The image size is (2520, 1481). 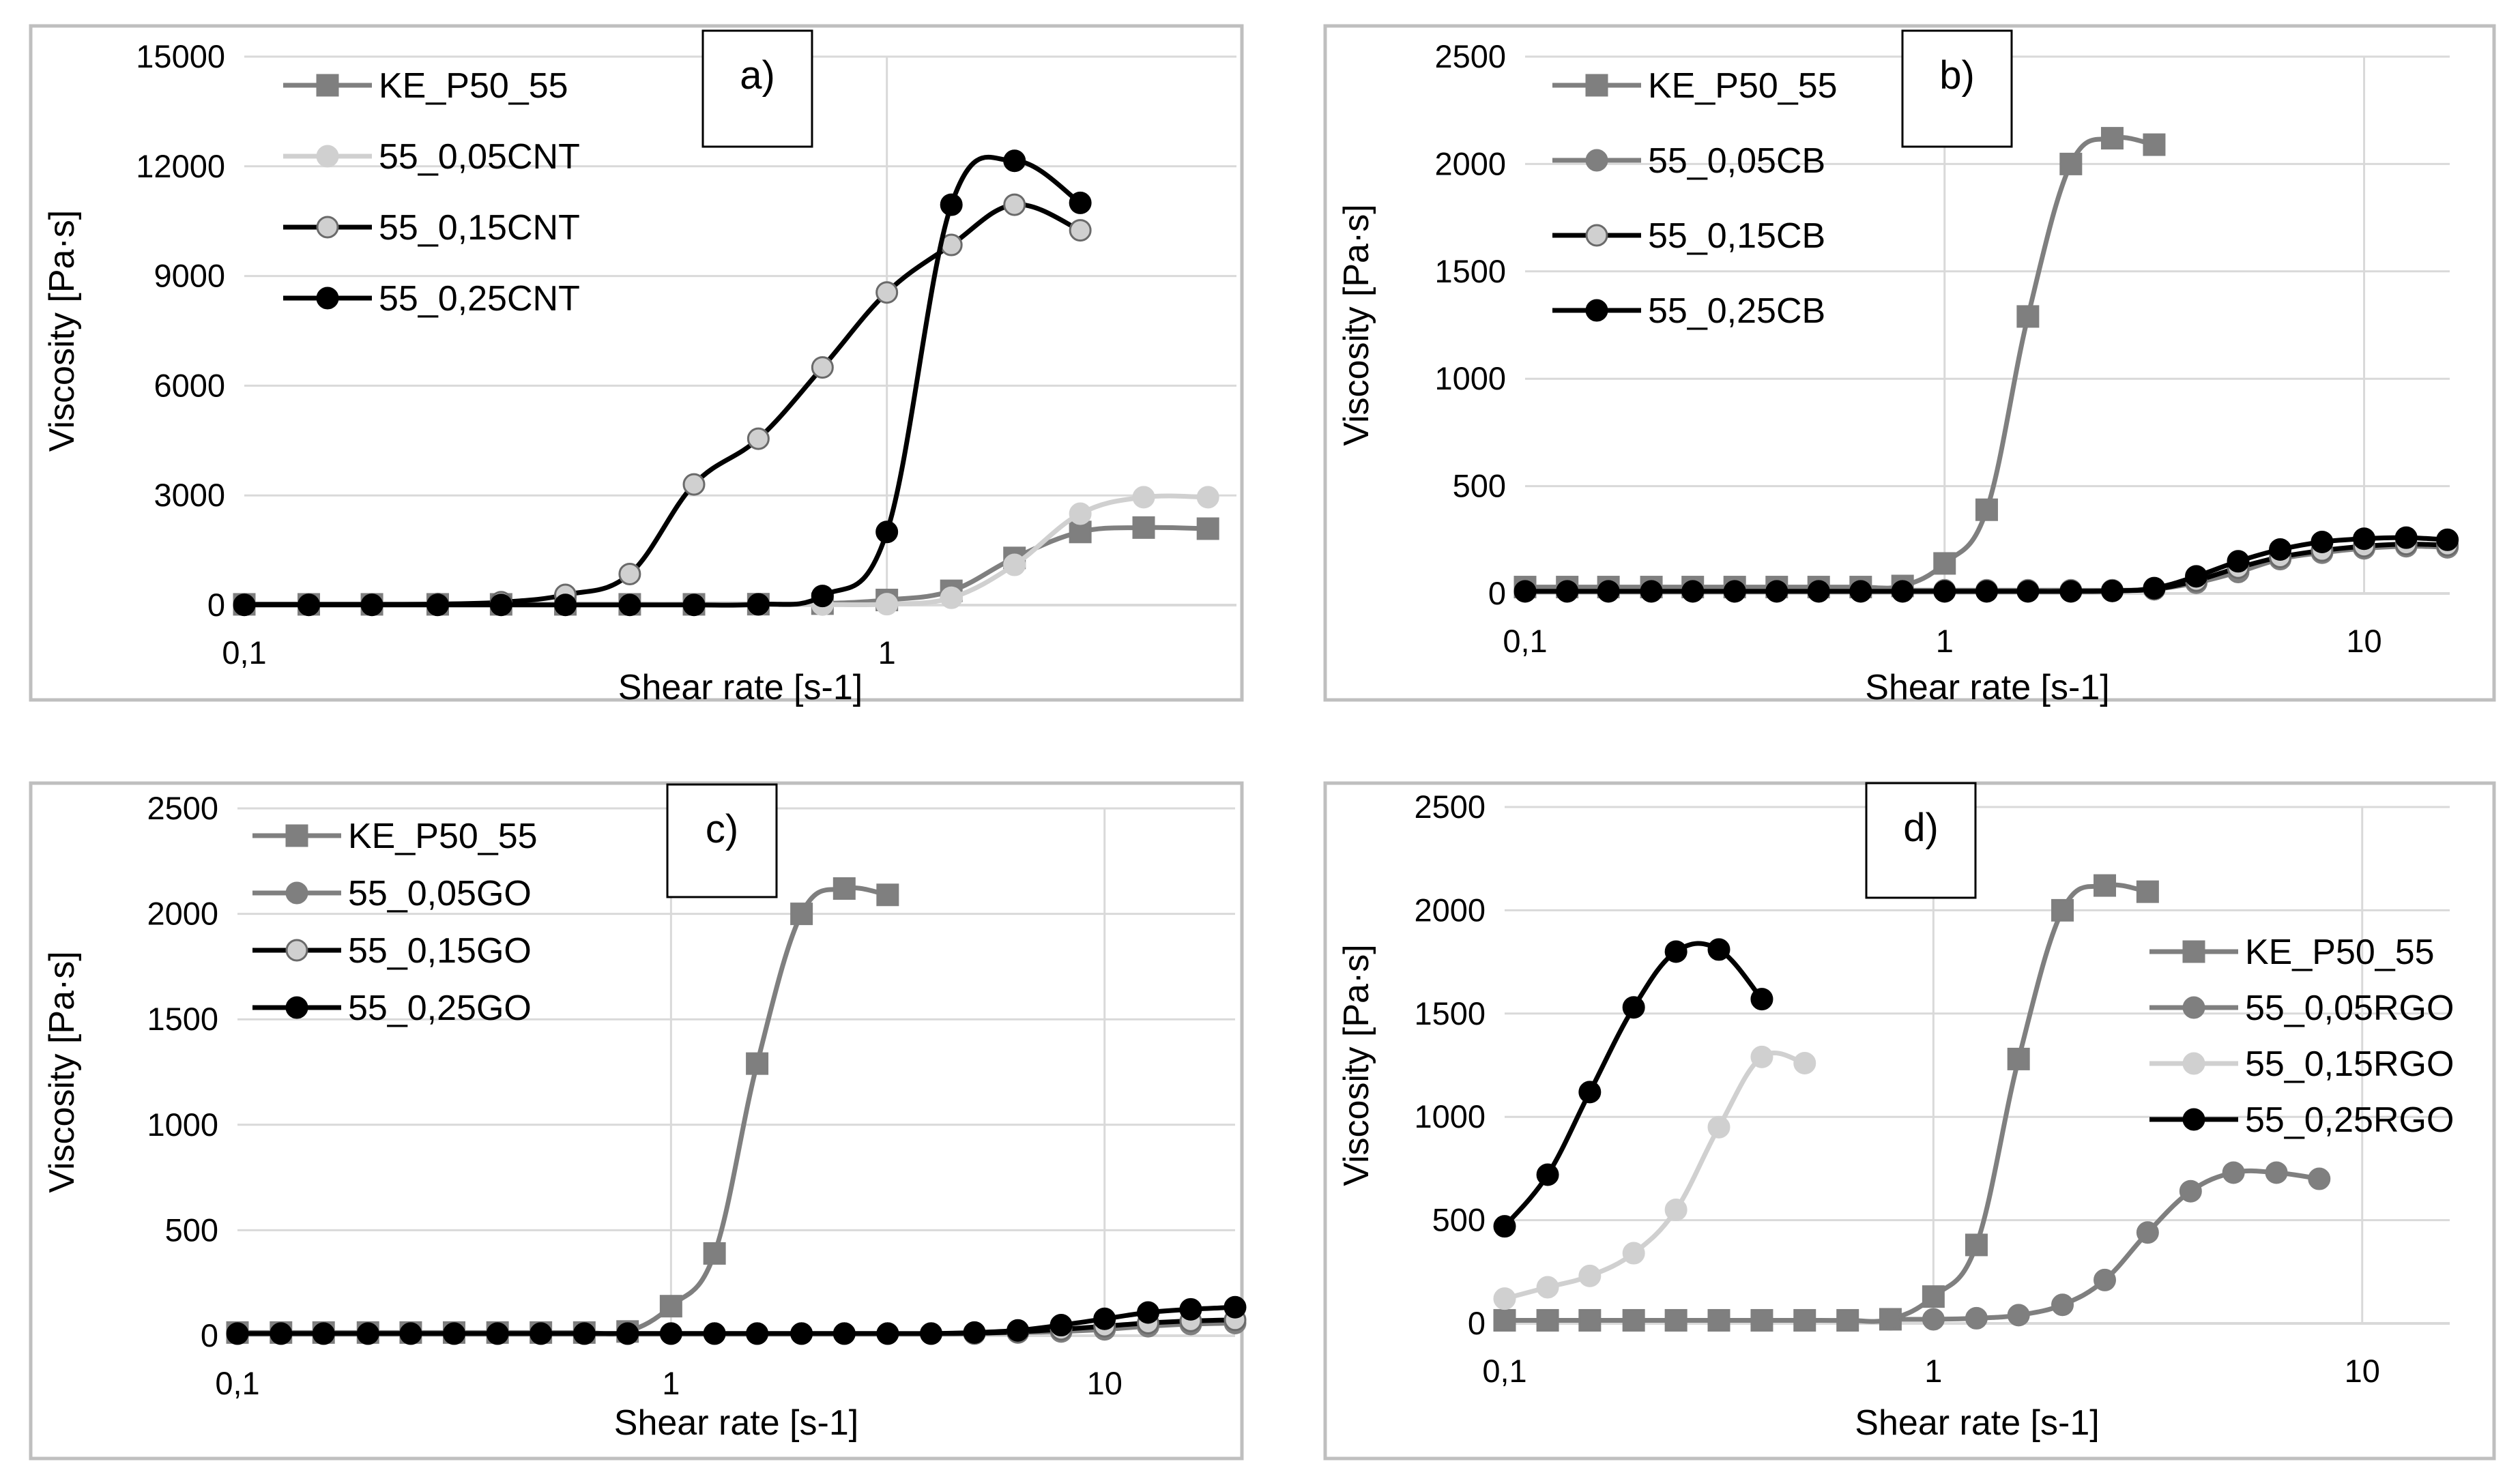 What do you see at coordinates (1477, 1323) in the screenshot?
I see `y-tick-label: 0` at bounding box center [1477, 1323].